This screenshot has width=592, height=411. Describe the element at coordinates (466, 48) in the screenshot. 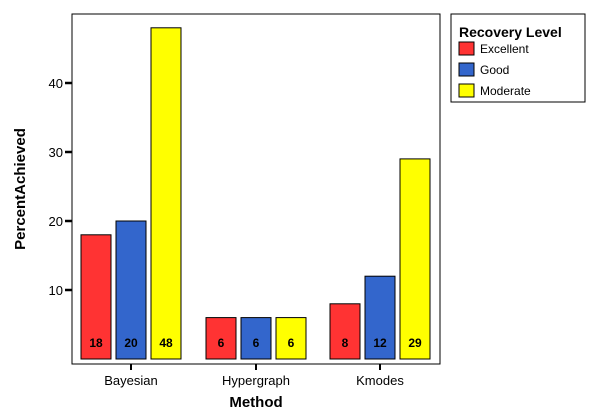

I see `legend-swatch-excellent` at that location.